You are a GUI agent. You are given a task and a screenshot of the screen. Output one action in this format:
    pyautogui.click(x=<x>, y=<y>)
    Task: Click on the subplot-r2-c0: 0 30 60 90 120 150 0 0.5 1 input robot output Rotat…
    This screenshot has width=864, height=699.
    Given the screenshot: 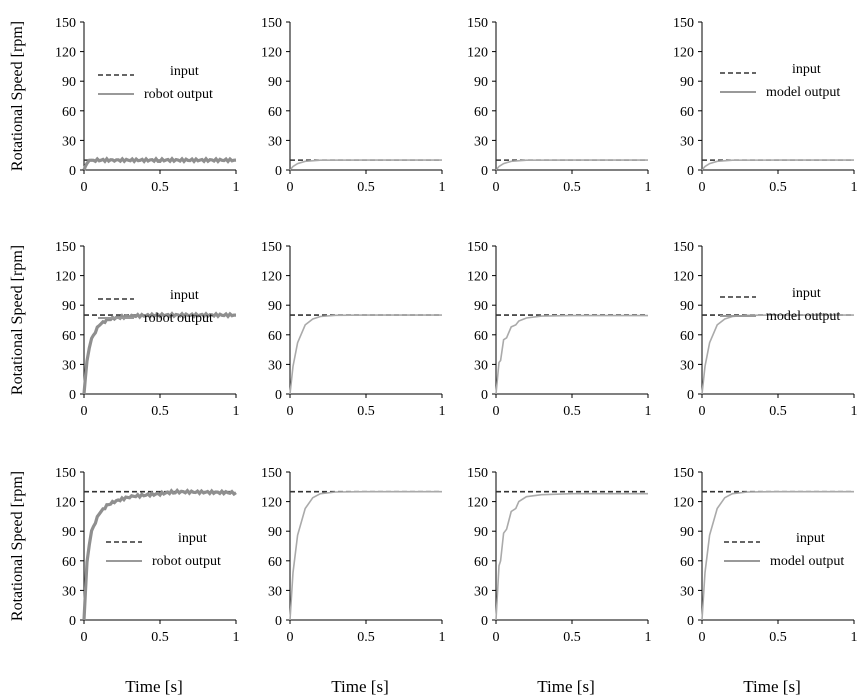 What is the action you would take?
    pyautogui.click(x=124, y=581)
    